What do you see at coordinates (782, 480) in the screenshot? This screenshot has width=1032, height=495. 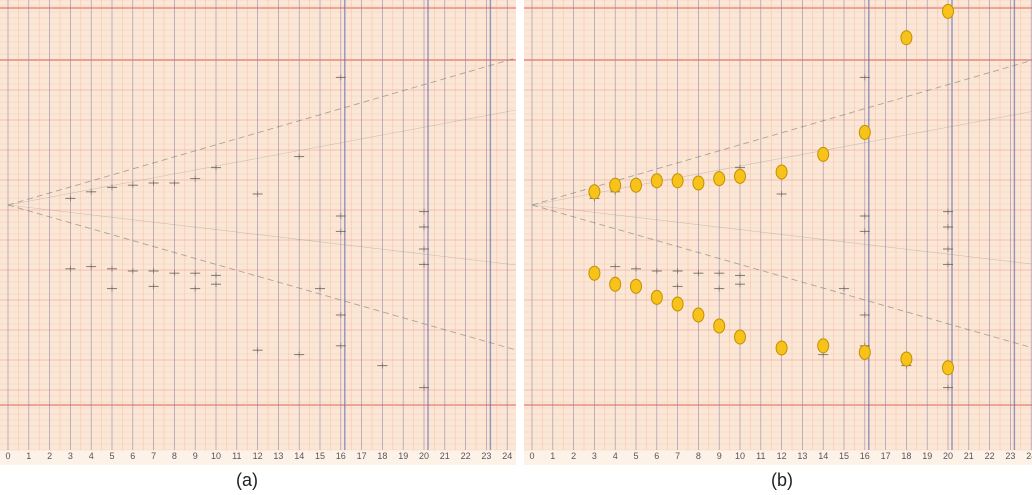 I see `caption-b: (b)` at bounding box center [782, 480].